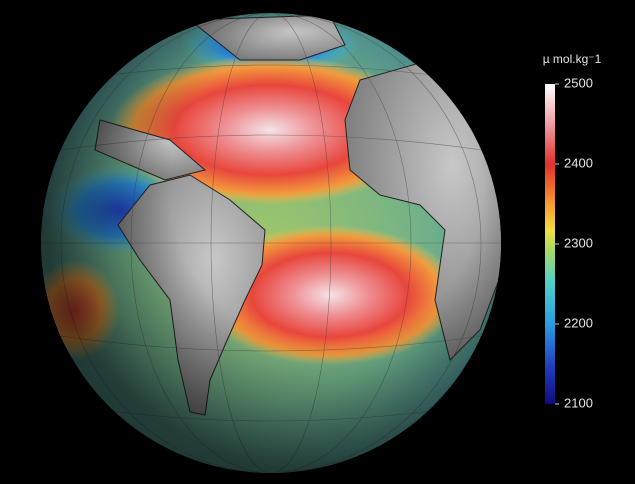  I want to click on colorbar-tick-label: 2500, so click(578, 82).